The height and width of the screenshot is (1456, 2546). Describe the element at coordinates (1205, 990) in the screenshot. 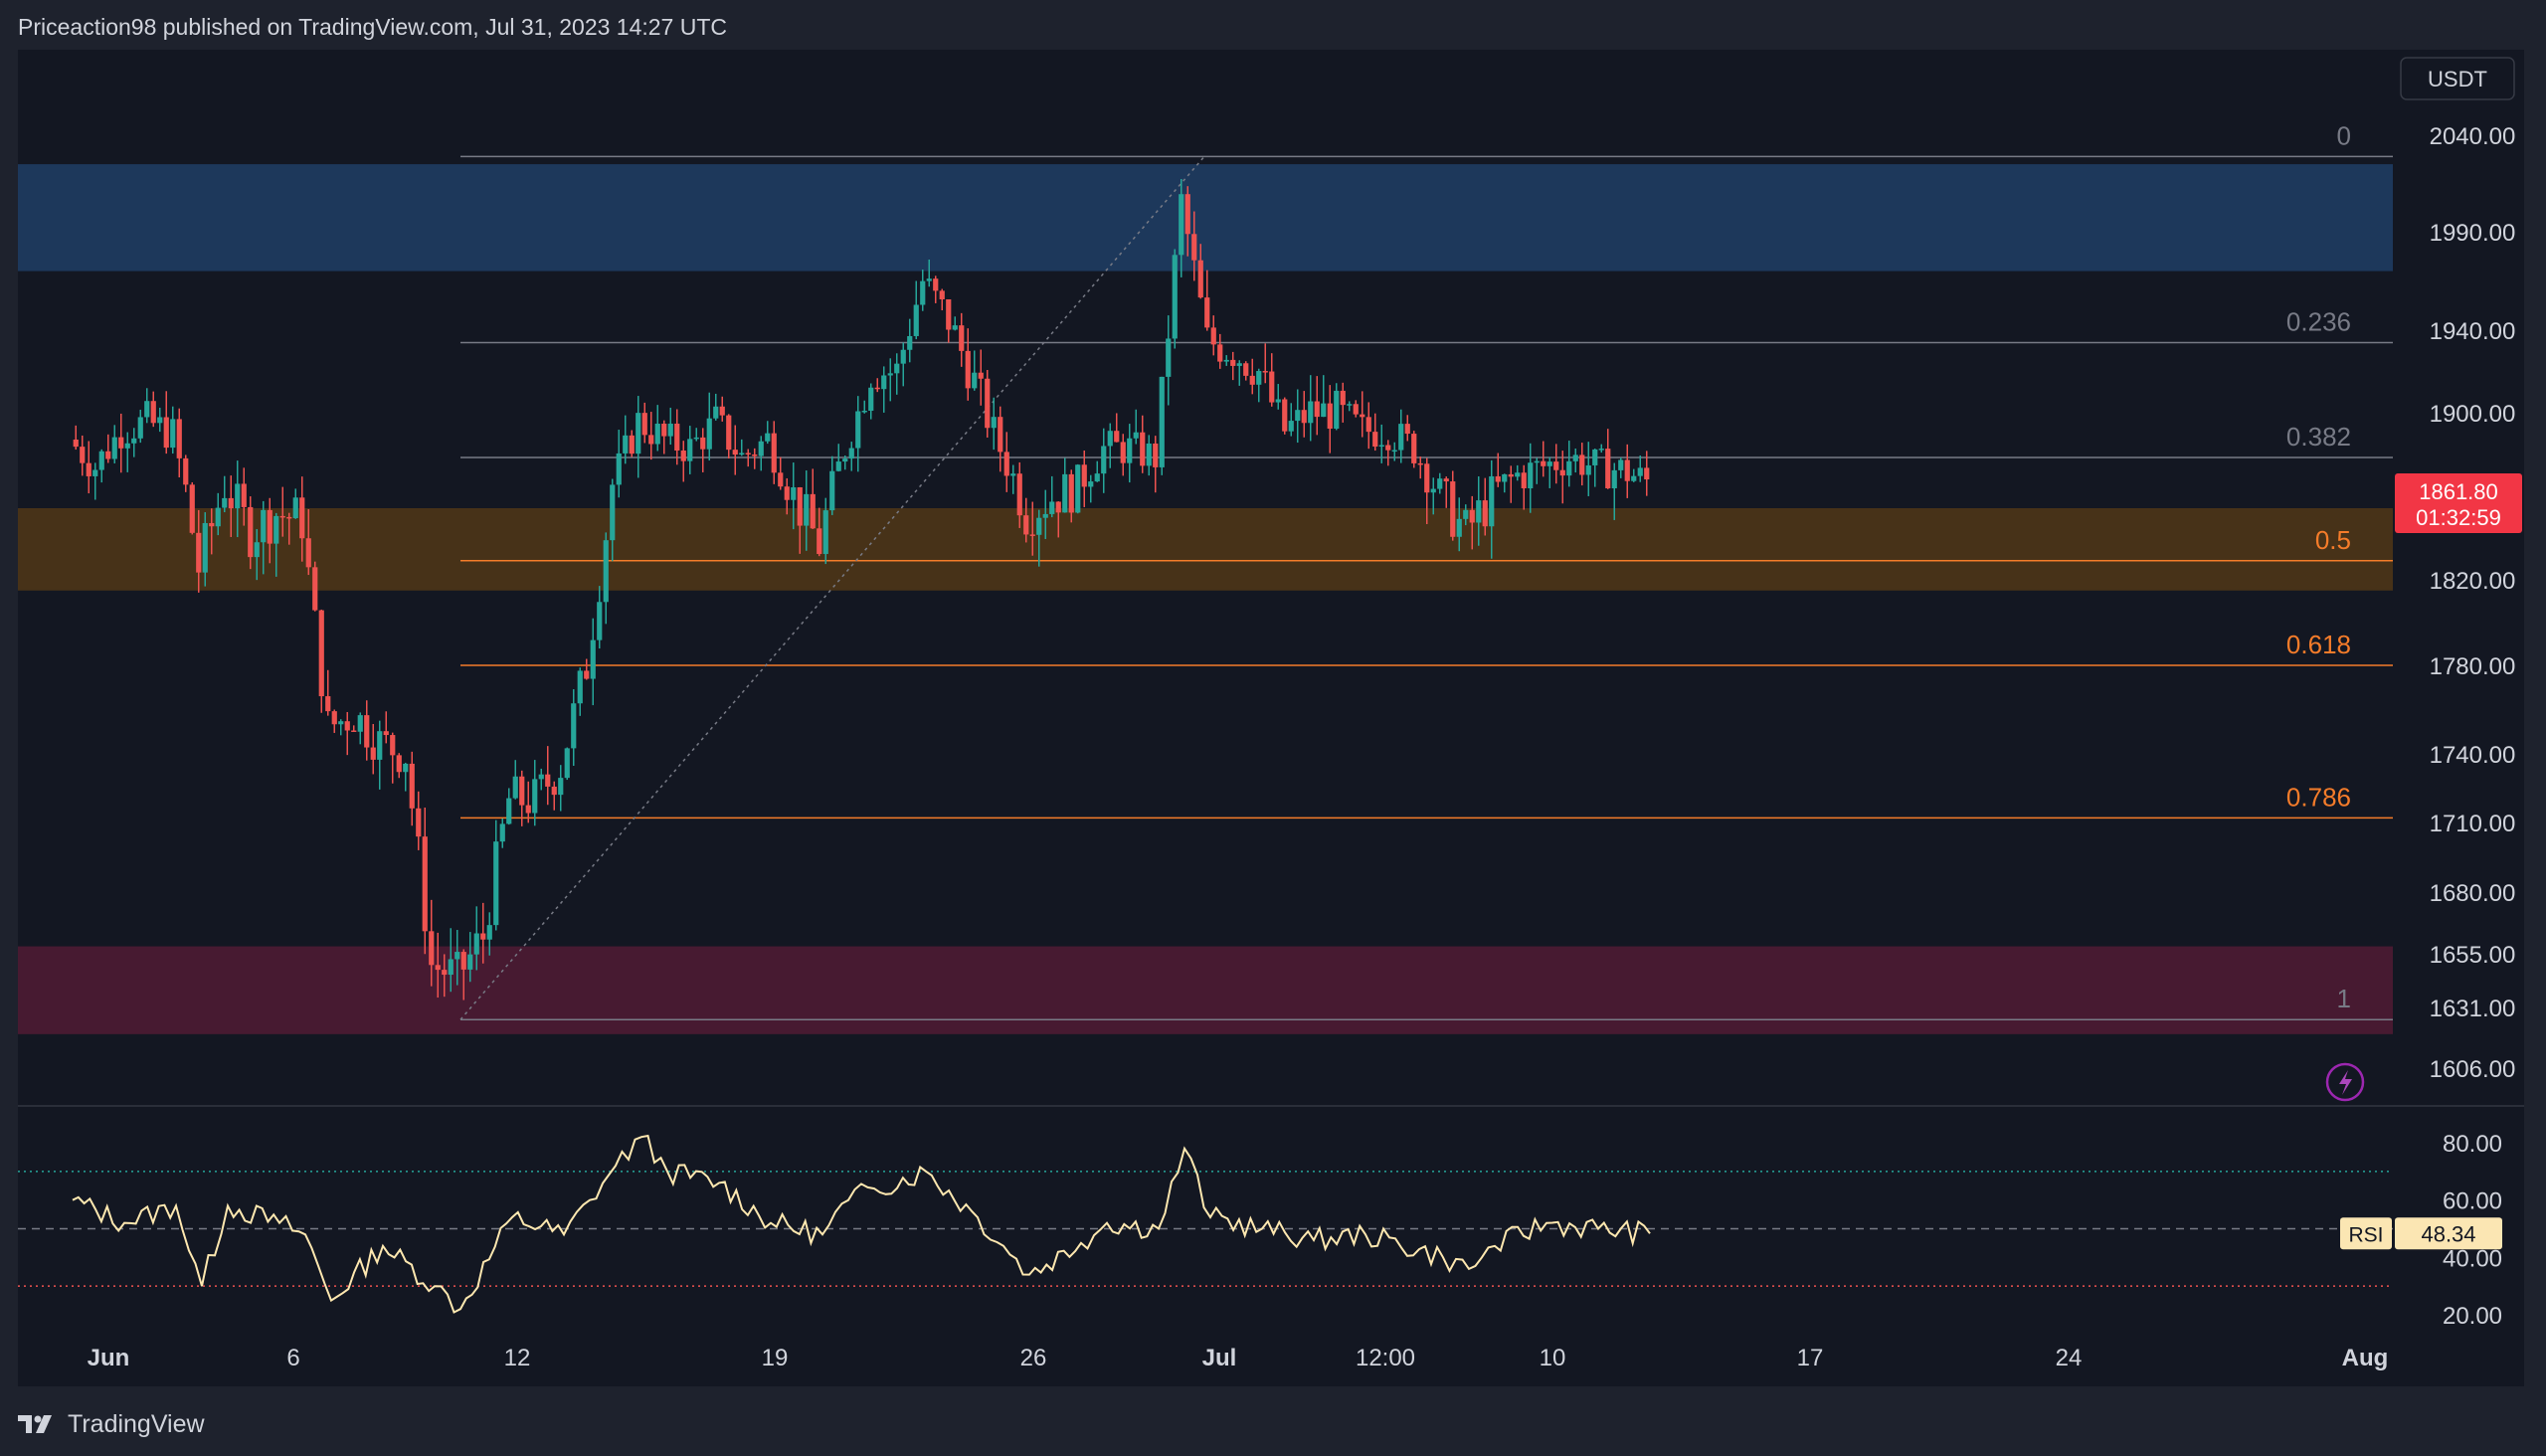

I see `demand-zone` at that location.